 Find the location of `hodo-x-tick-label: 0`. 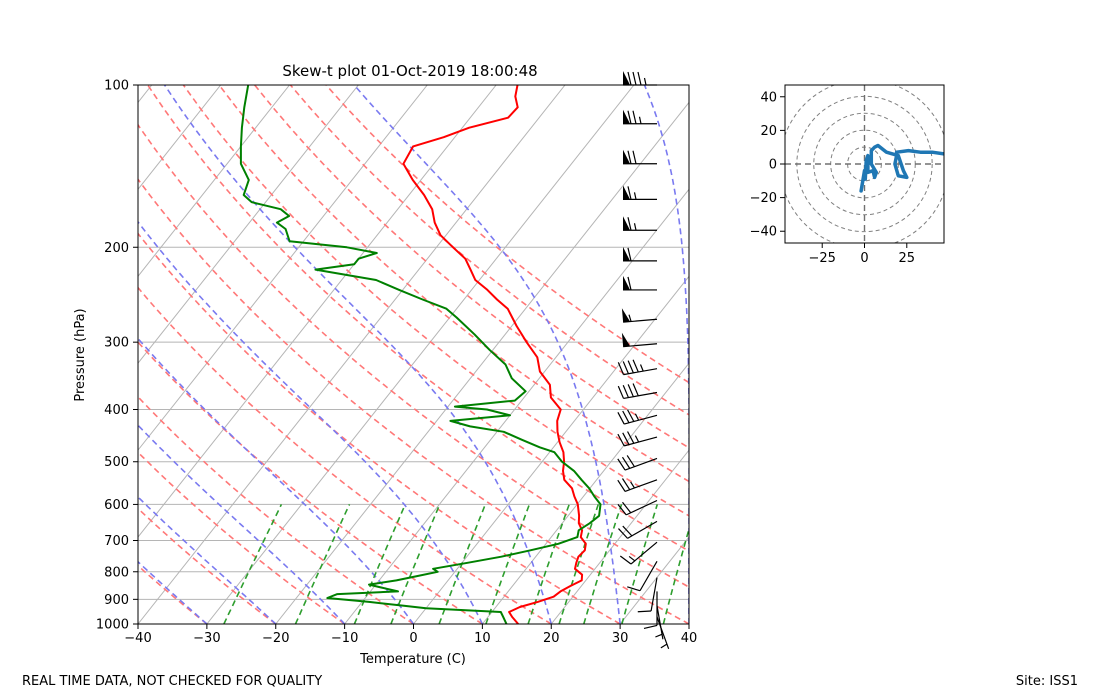

hodo-x-tick-label: 0 is located at coordinates (864, 258).